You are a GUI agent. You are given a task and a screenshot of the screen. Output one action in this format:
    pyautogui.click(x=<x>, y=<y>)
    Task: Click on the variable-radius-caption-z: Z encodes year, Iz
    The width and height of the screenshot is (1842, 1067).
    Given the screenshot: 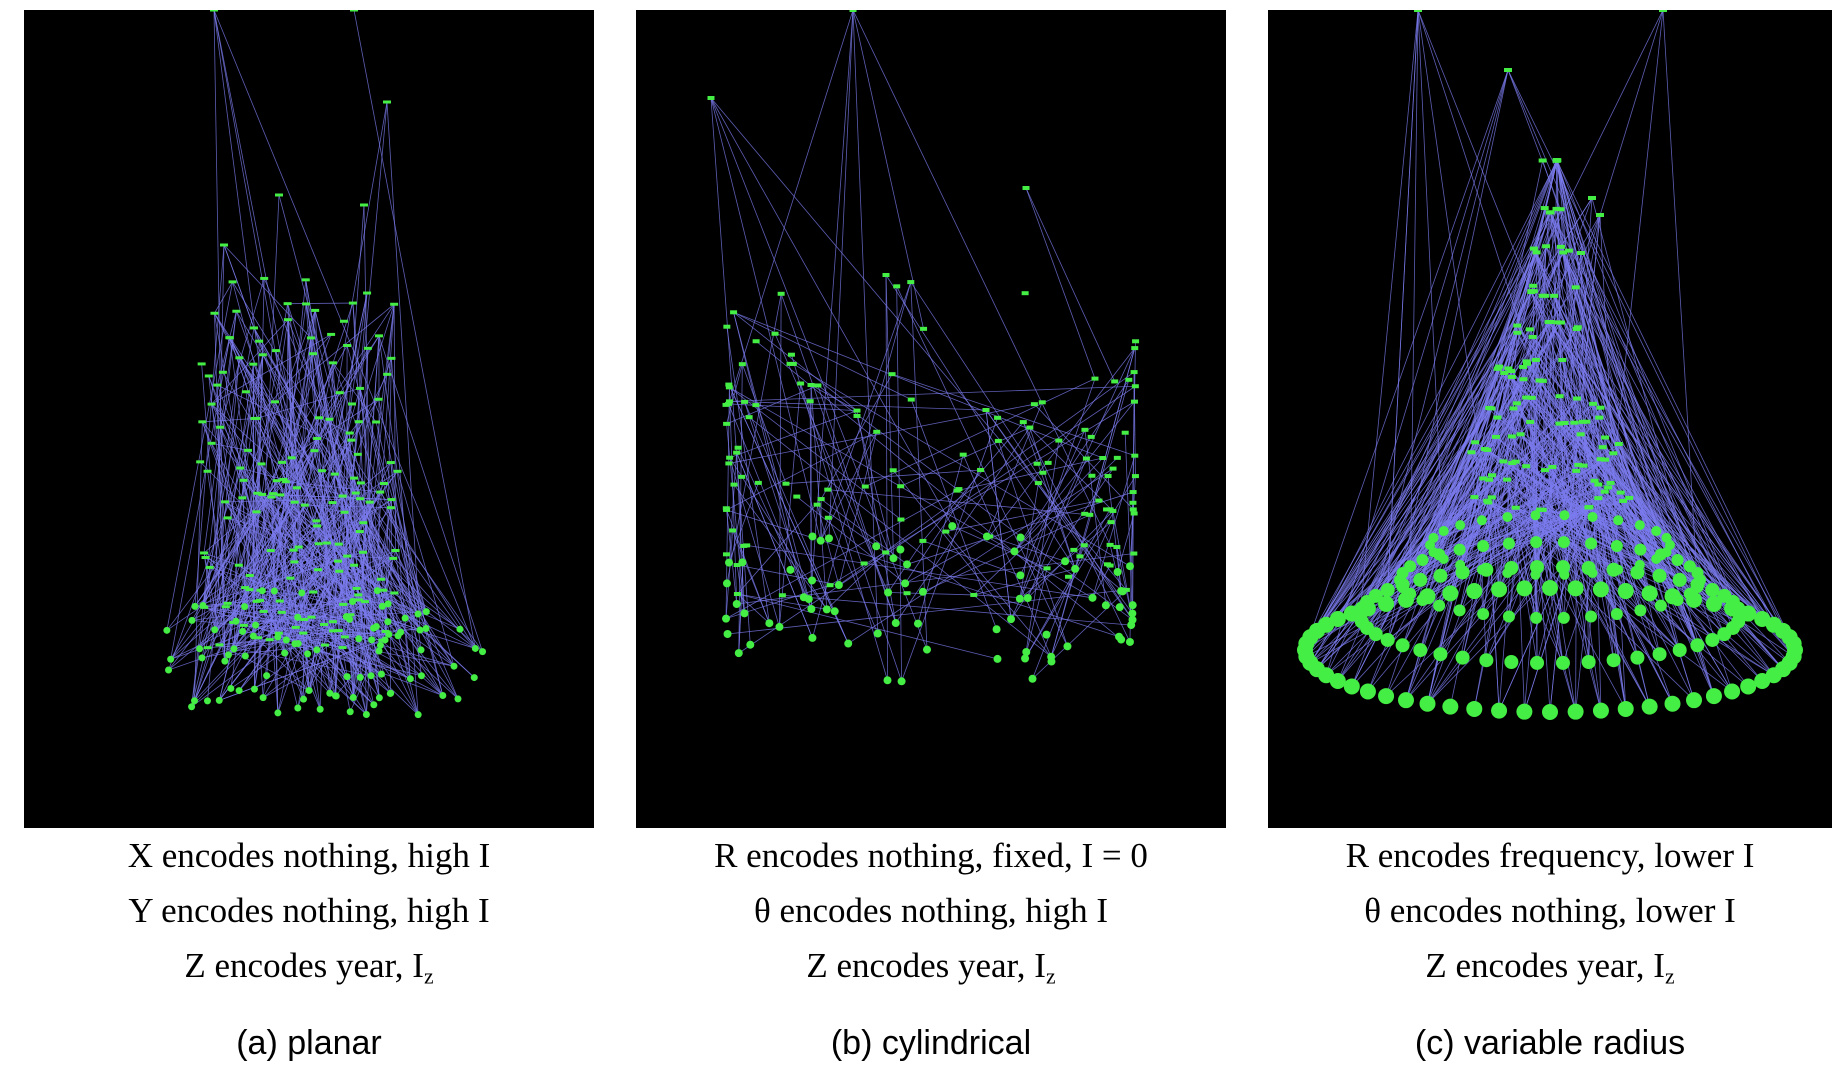 What is the action you would take?
    pyautogui.click(x=1550, y=971)
    